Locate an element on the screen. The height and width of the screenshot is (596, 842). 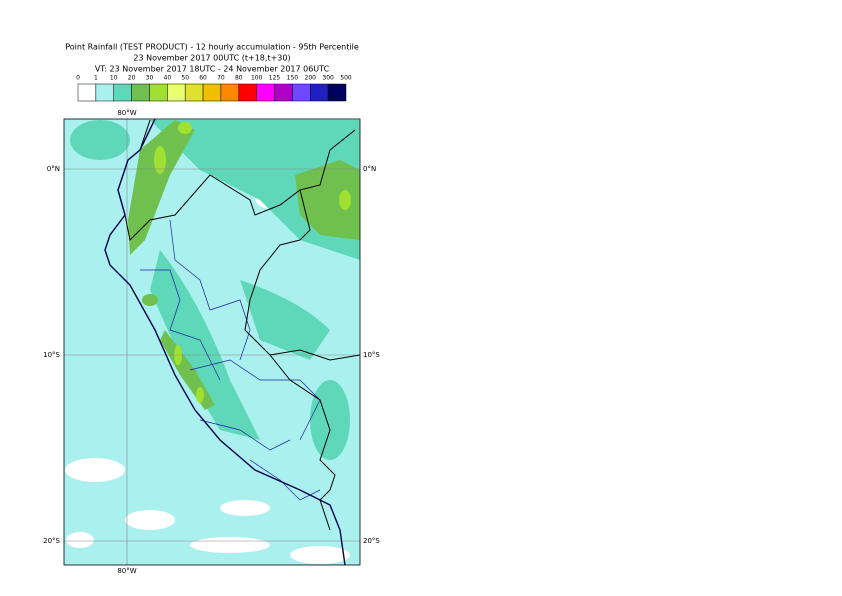
colorbar-label: 70 is located at coordinates (221, 78).